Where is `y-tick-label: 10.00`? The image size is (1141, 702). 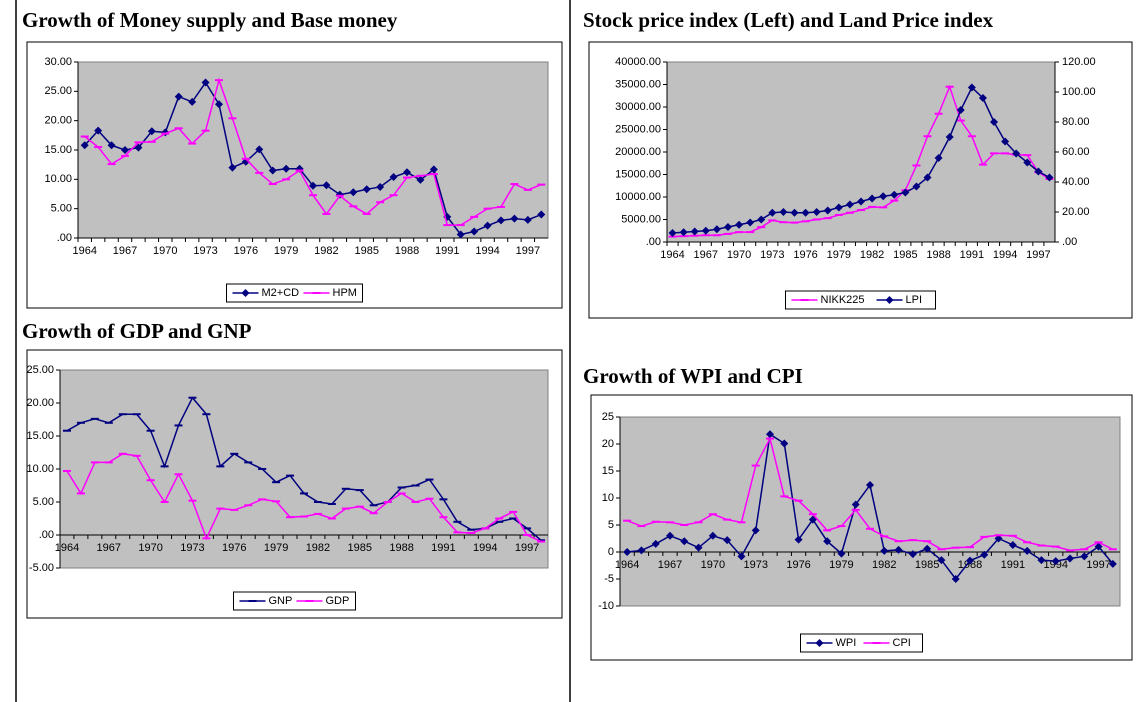 y-tick-label: 10.00 is located at coordinates (58, 179).